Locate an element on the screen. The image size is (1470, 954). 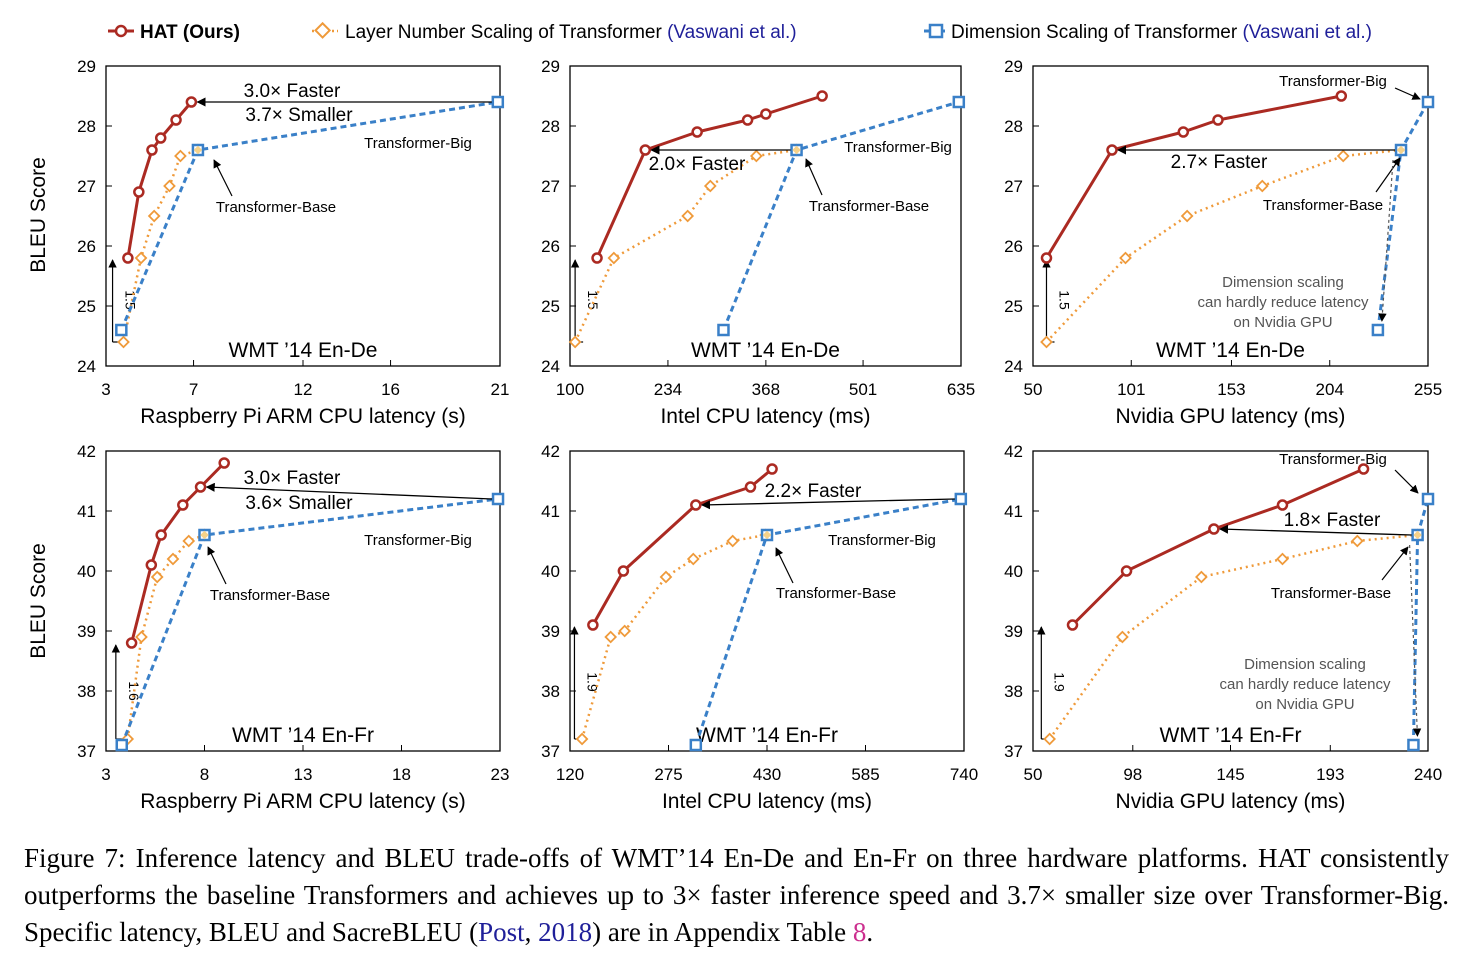
dataset-label: WMT ’14 En-De is located at coordinates (765, 350).